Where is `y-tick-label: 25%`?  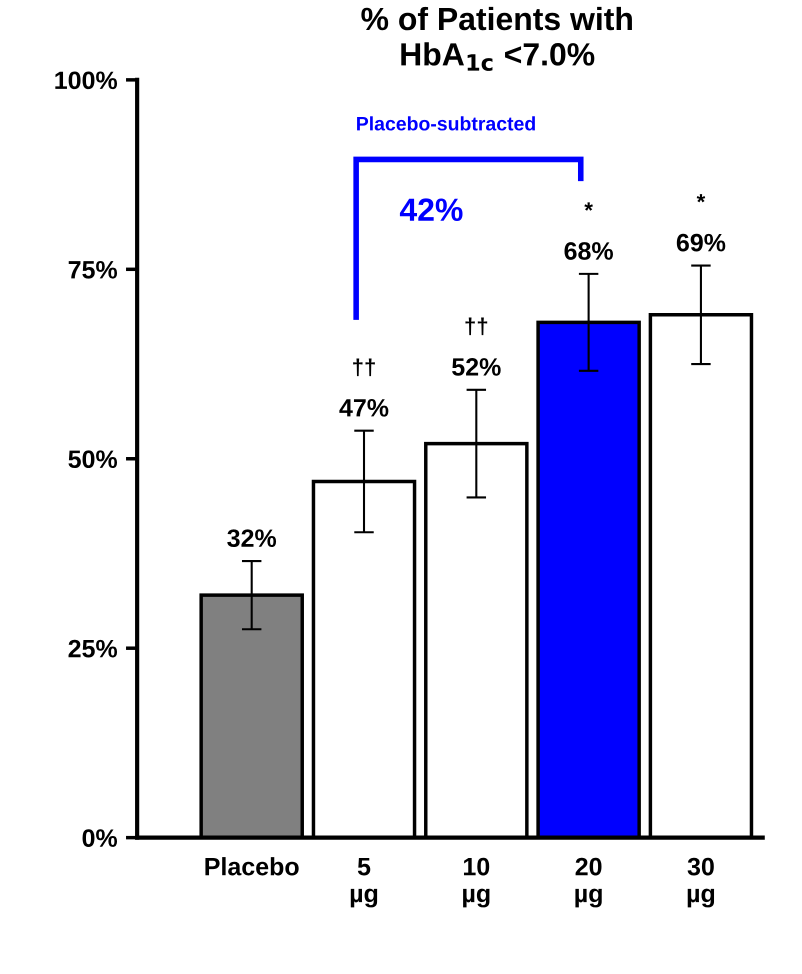 y-tick-label: 25% is located at coordinates (93, 649).